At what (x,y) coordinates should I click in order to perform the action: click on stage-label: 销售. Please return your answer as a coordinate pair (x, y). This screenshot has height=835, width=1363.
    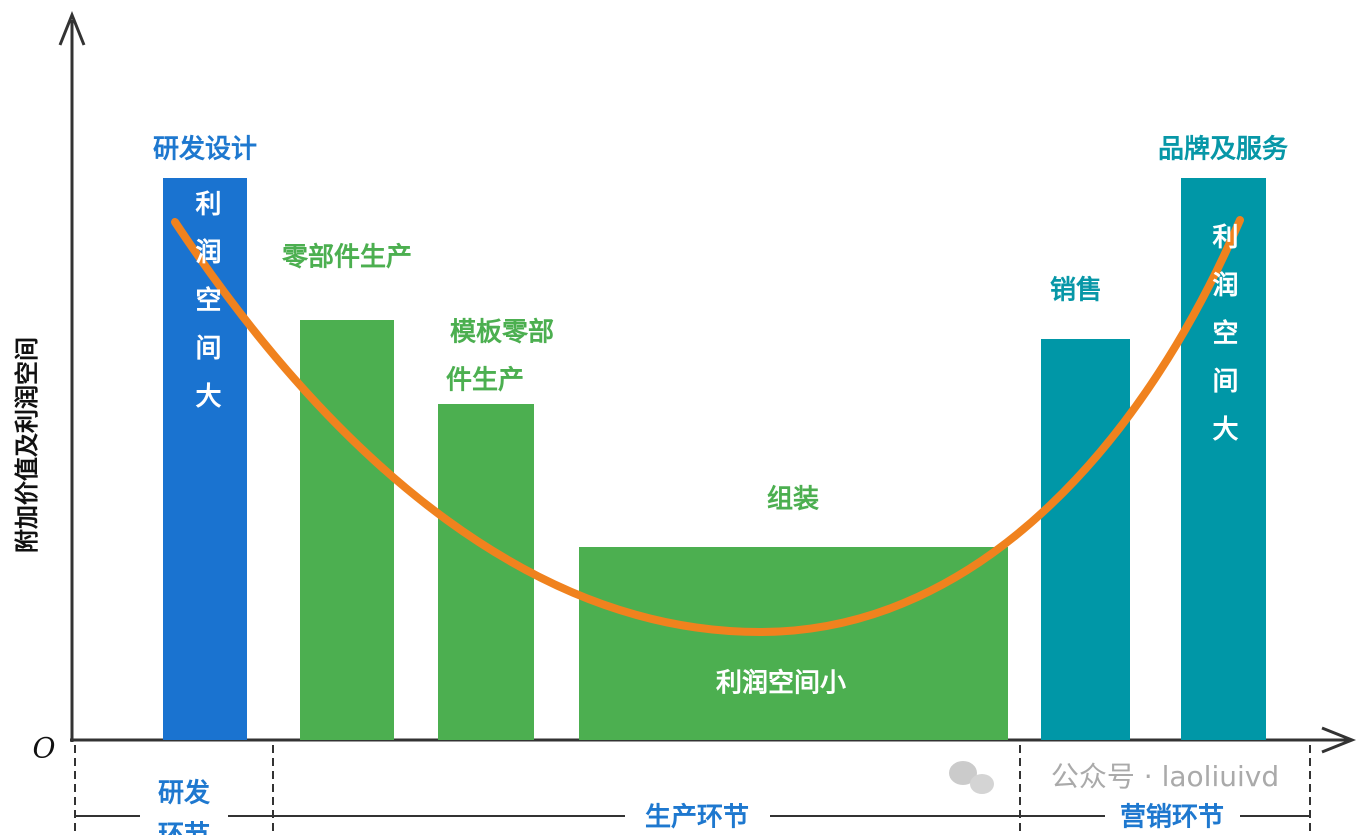
    Looking at the image, I should click on (1076, 290).